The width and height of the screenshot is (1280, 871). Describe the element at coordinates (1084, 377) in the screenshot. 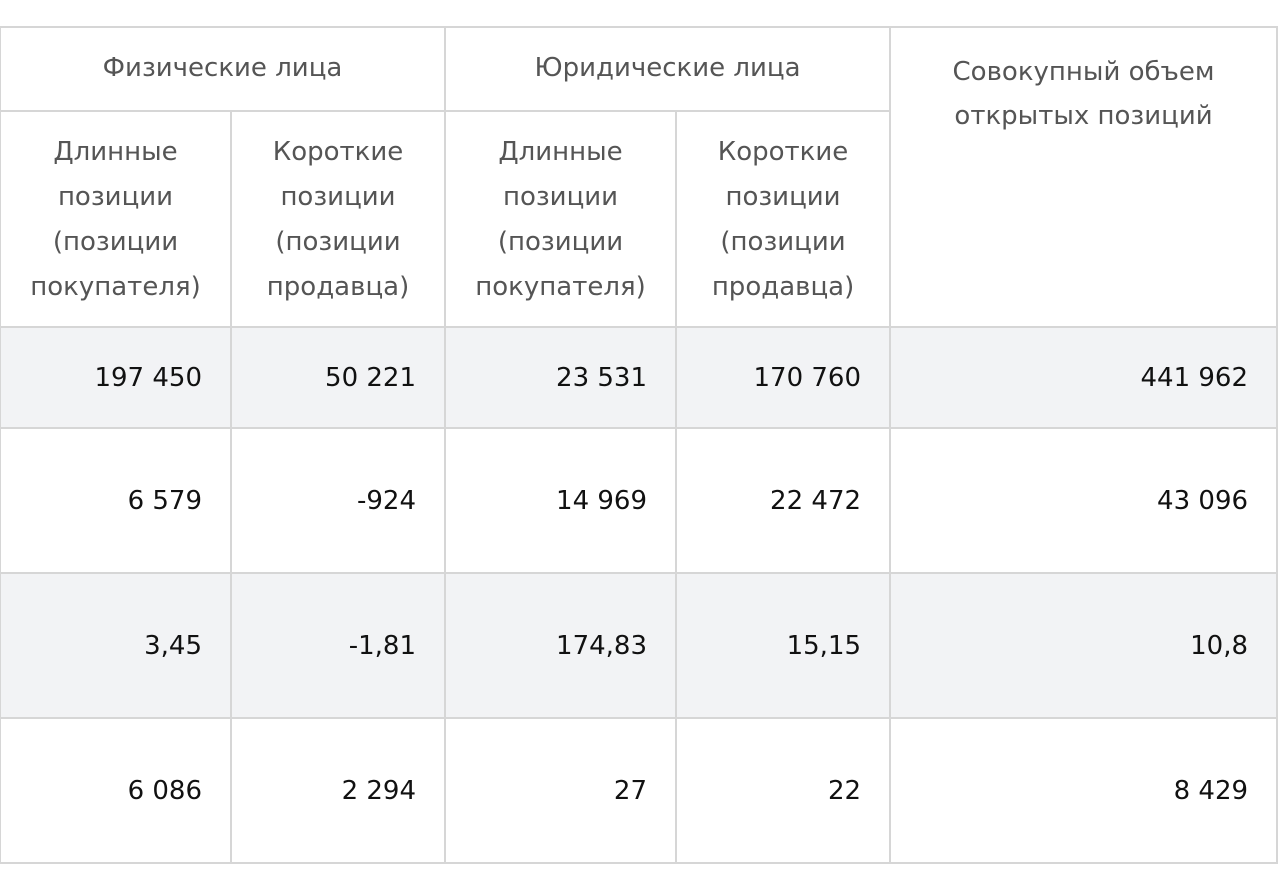

I see `table-cell: 441 962` at that location.